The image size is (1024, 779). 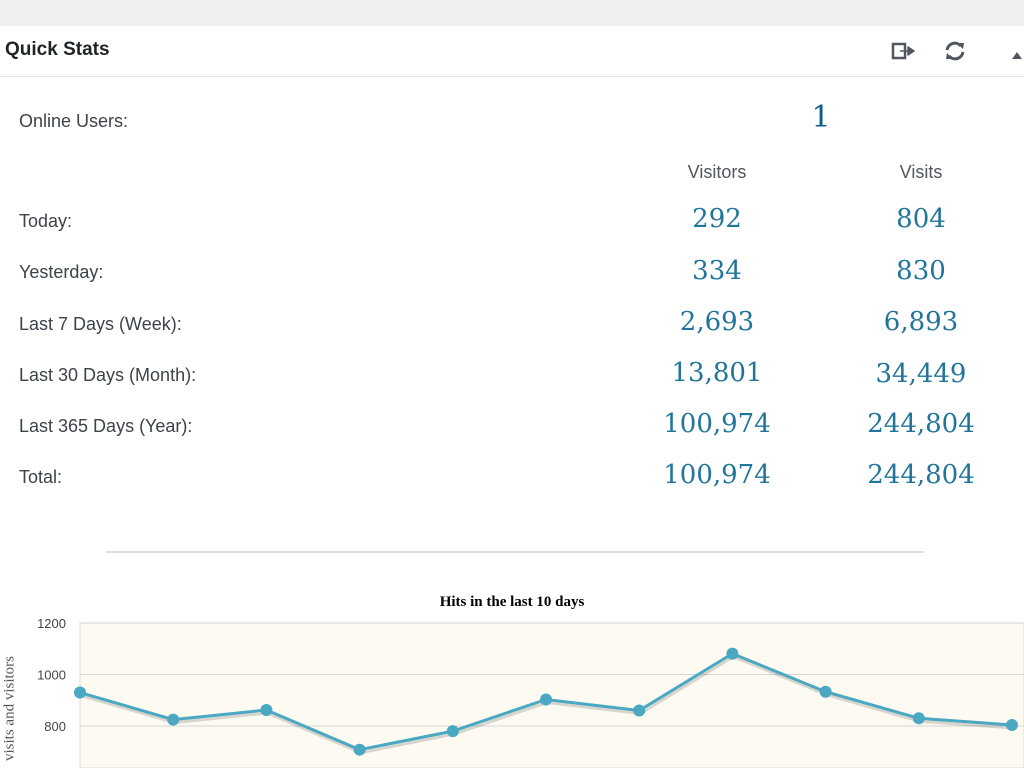 I want to click on month-visits: 34,449, so click(x=921, y=374).